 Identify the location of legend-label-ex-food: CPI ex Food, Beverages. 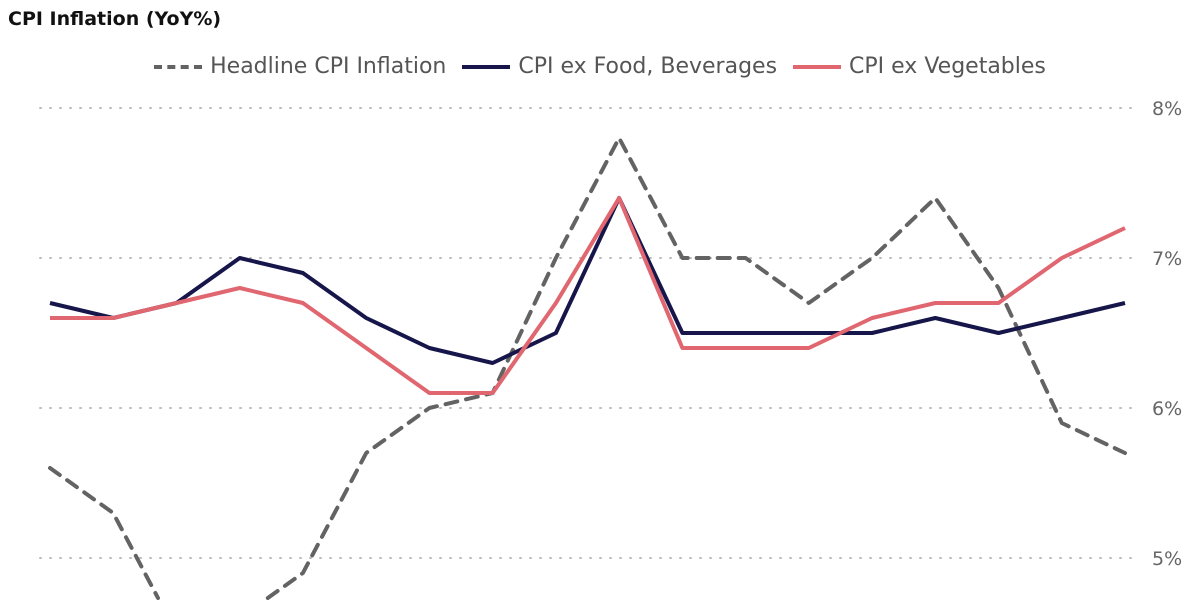
(648, 66).